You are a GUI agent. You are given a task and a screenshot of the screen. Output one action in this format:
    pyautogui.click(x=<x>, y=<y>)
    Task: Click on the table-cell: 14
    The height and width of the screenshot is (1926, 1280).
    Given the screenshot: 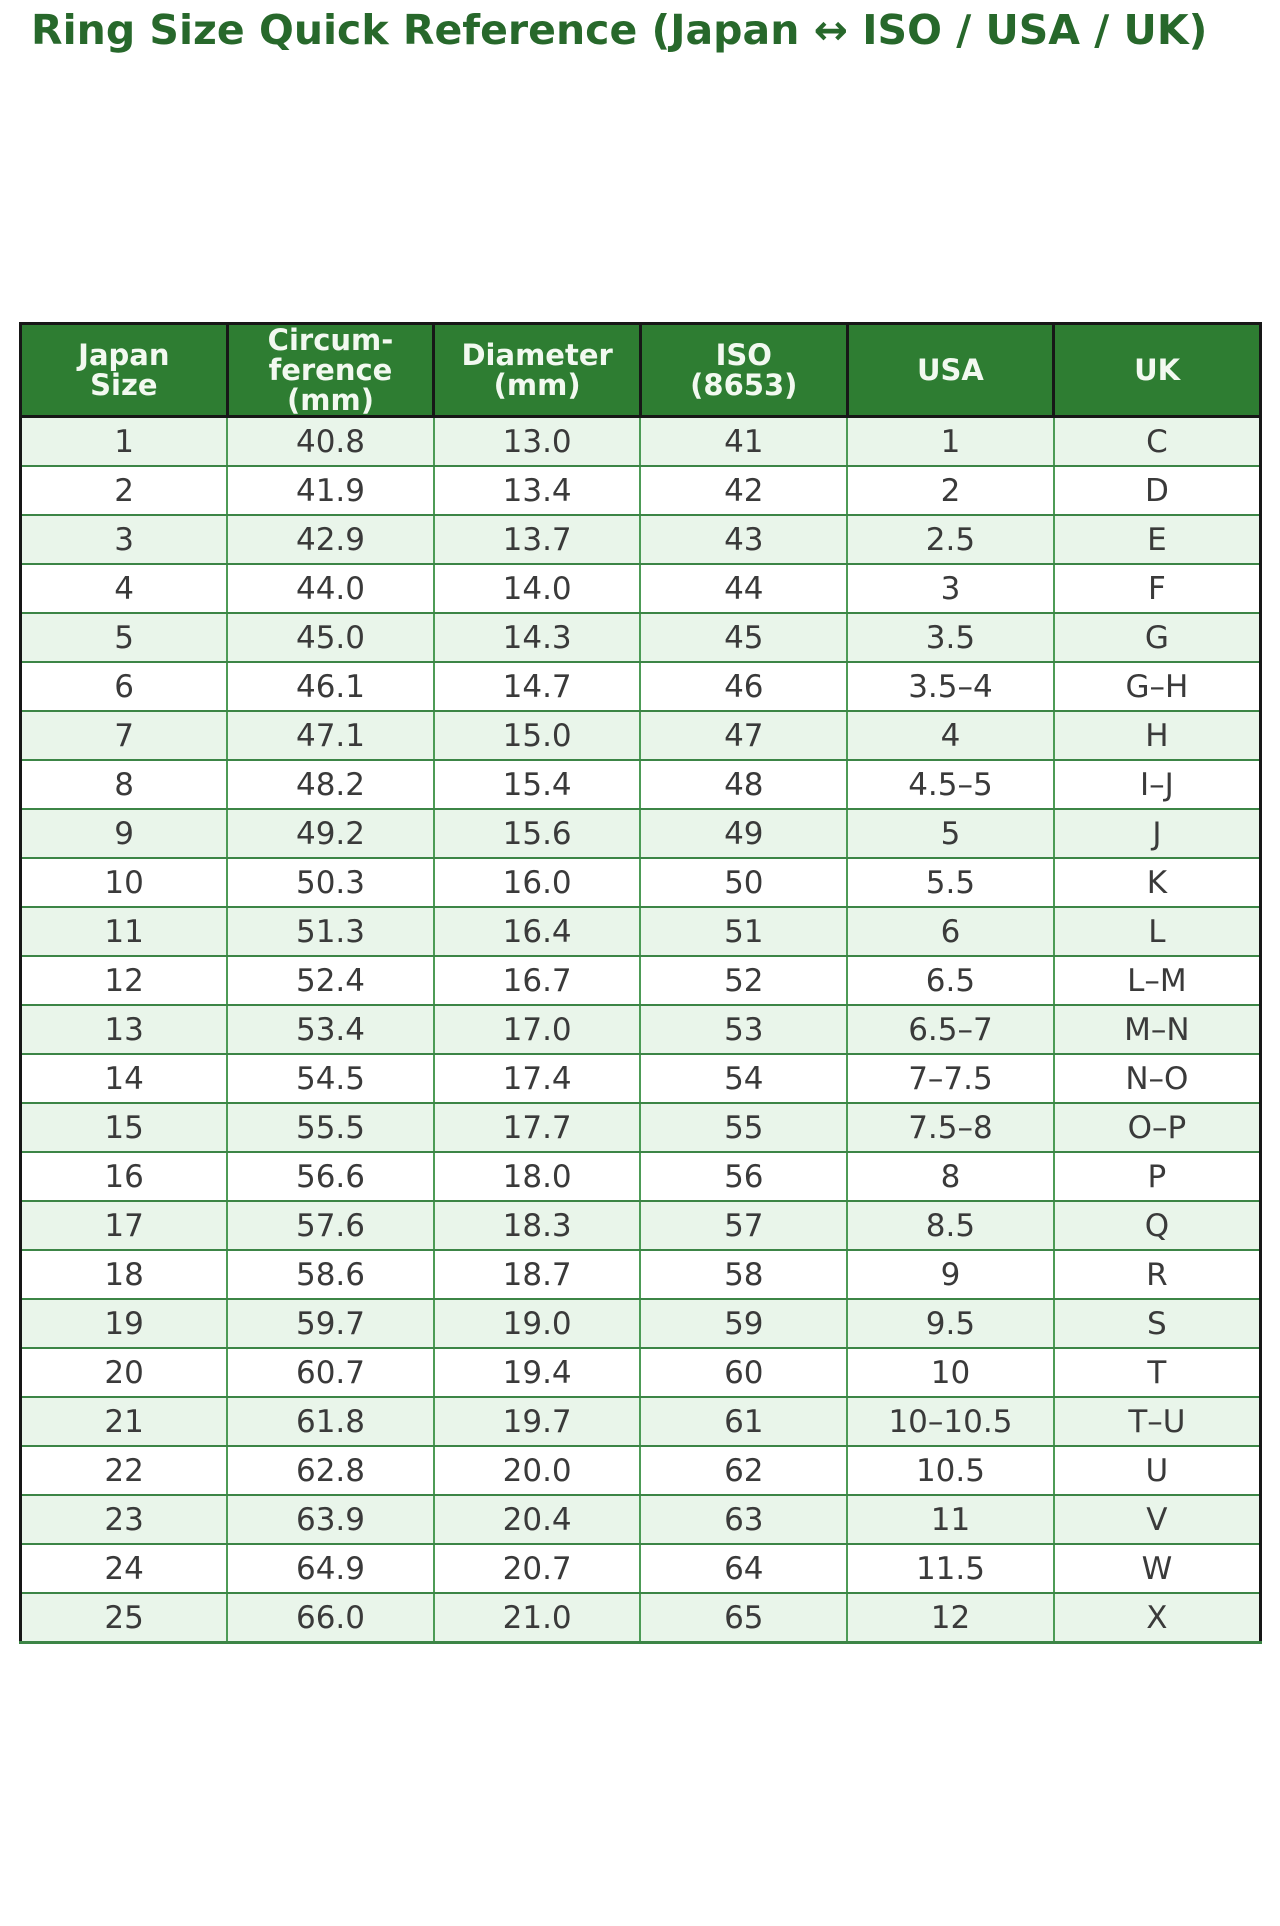 What is the action you would take?
    pyautogui.click(x=124, y=1079)
    